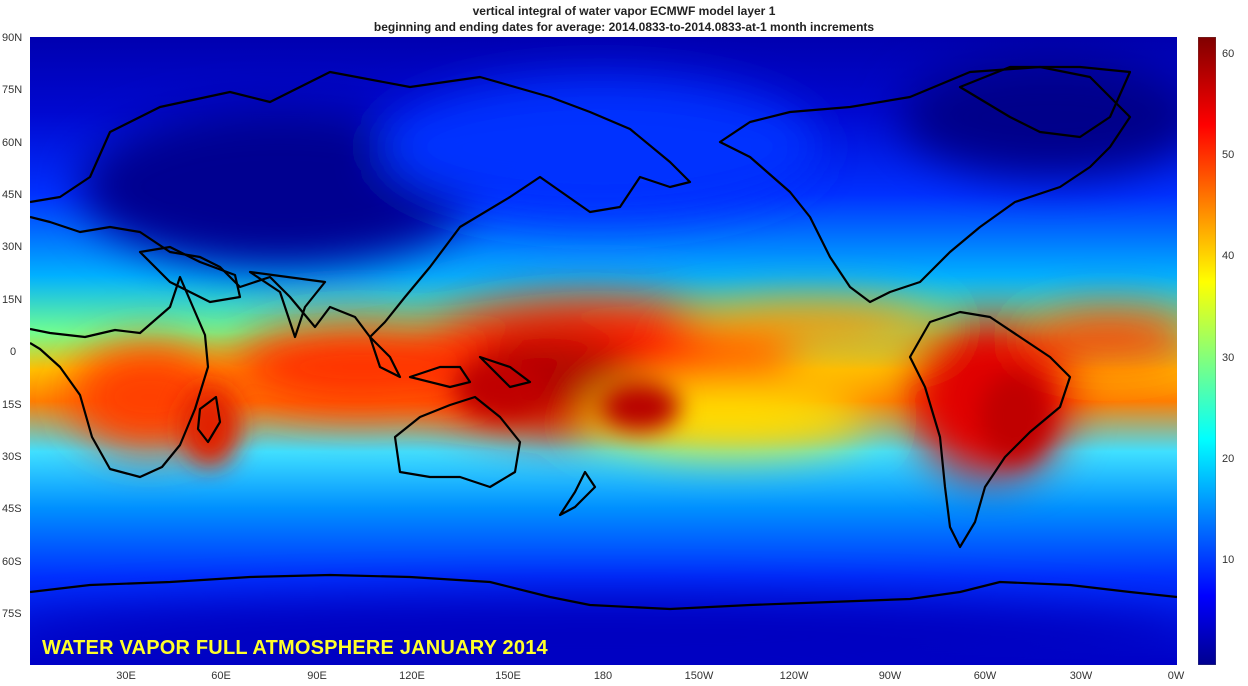 This screenshot has width=1248, height=686. What do you see at coordinates (12, 457) in the screenshot?
I see `lat-label-30s: 30S` at bounding box center [12, 457].